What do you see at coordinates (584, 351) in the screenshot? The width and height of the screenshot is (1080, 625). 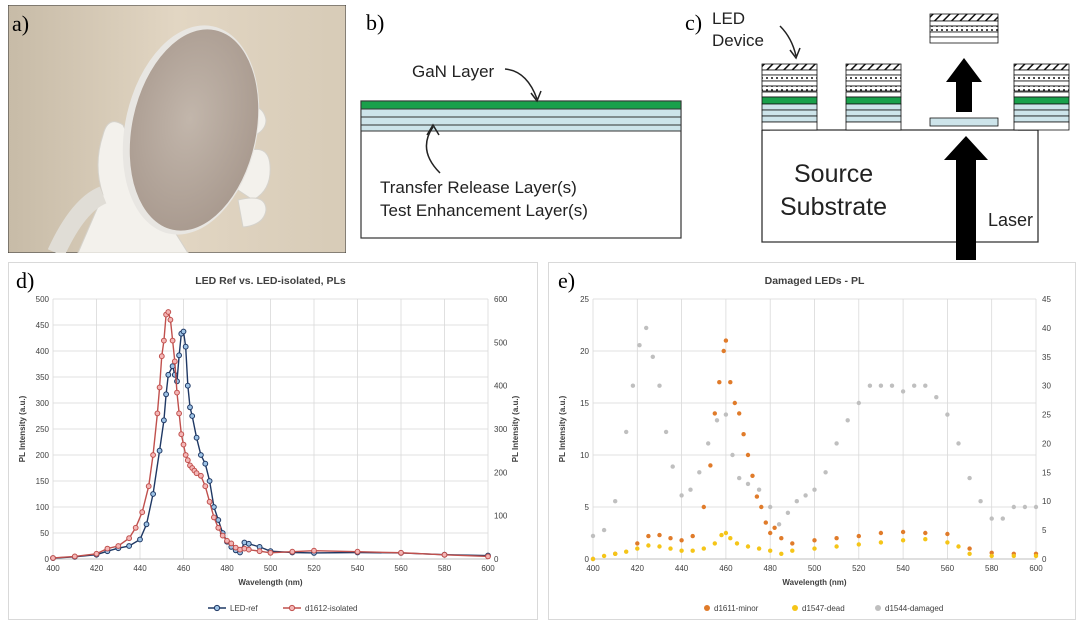 I see `y-tick-label: 20` at bounding box center [584, 351].